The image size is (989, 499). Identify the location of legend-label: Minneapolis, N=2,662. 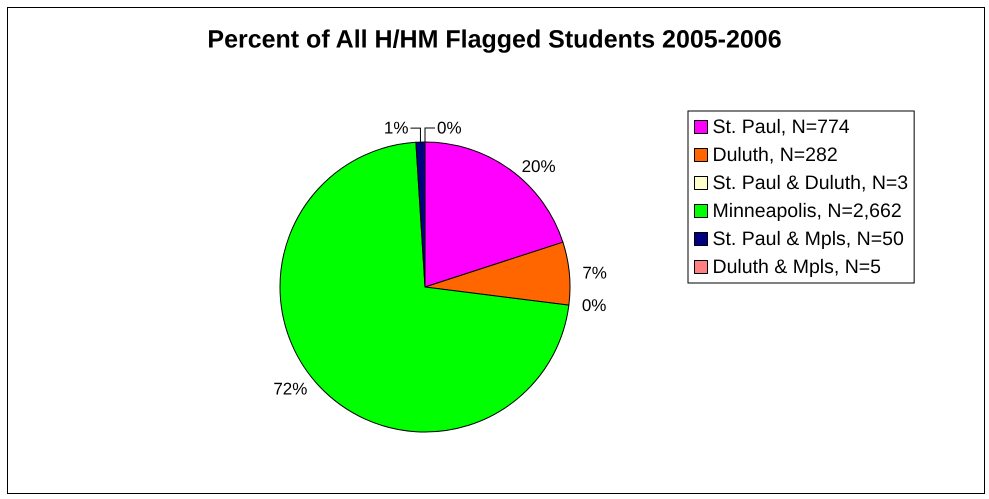
(807, 211).